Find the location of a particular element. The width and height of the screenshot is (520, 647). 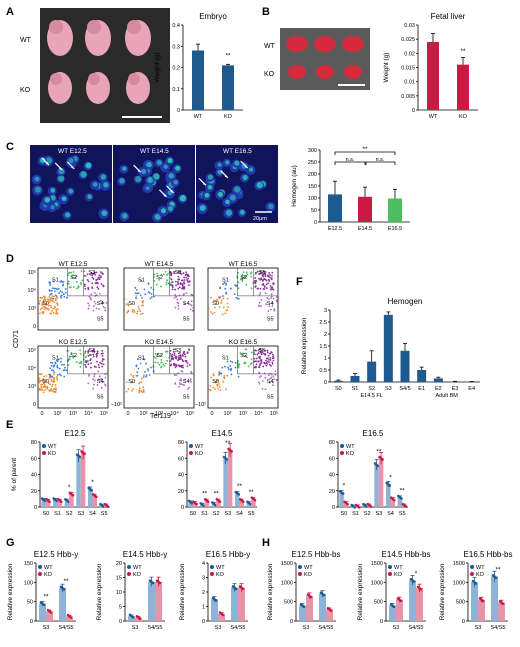

y-axis-label: Weight (g) is located at coordinates (157, 68).